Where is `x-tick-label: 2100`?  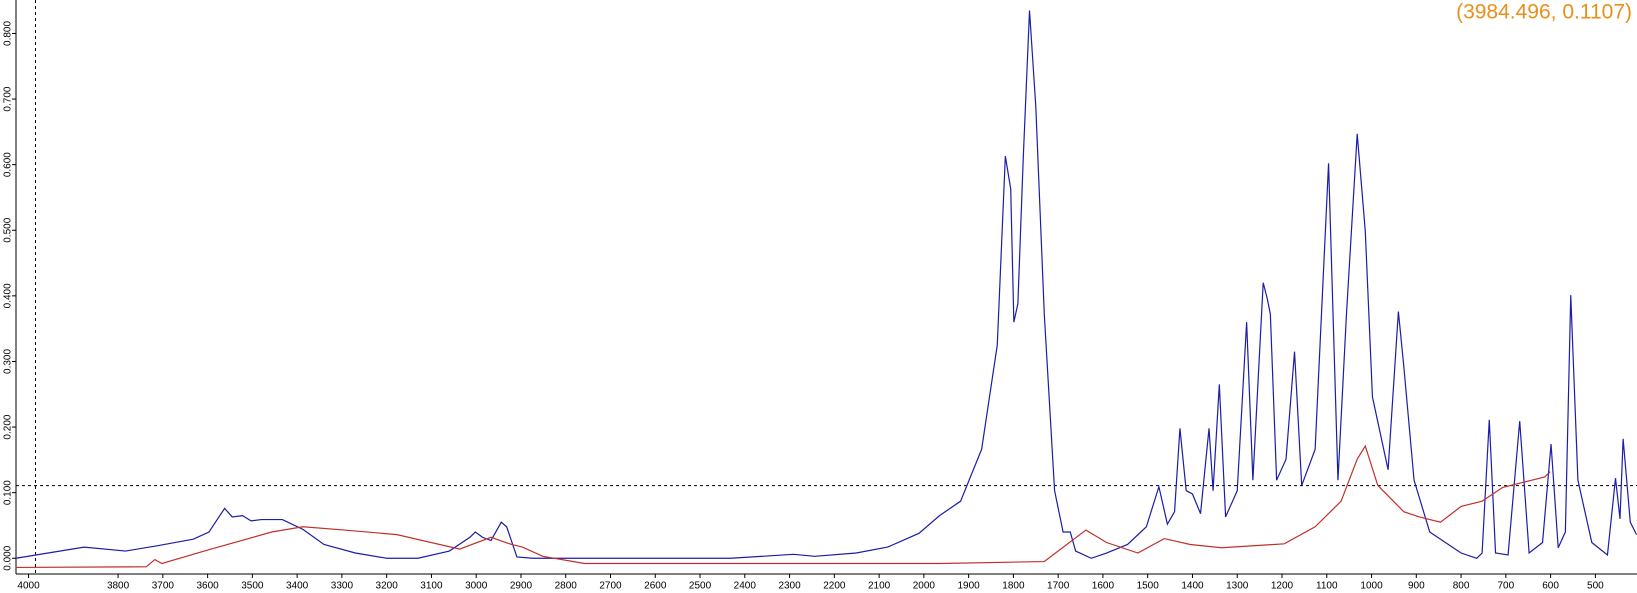 x-tick-label: 2100 is located at coordinates (879, 586).